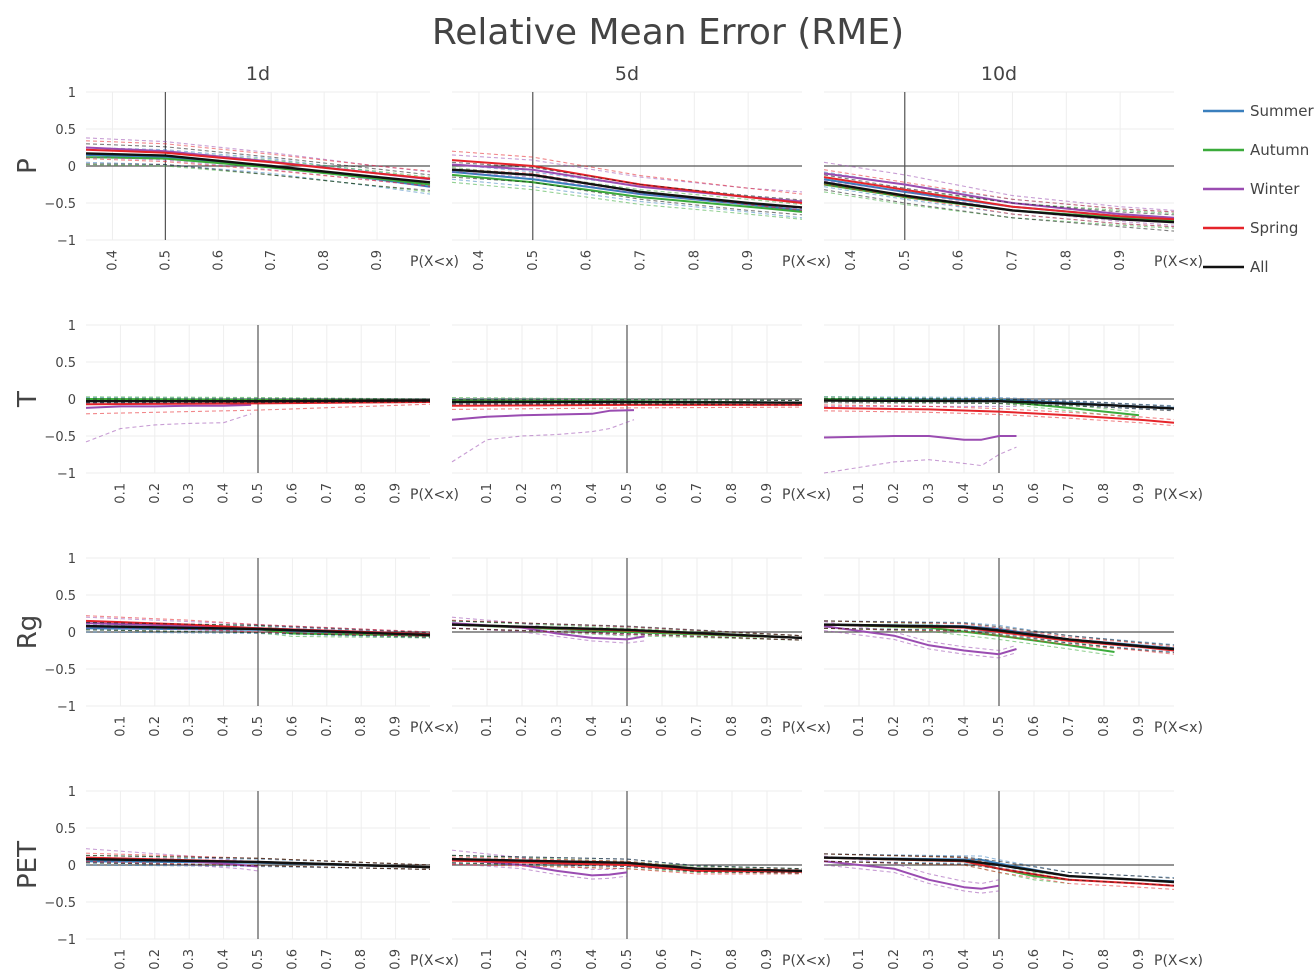  I want to click on series-band-lower-autumn, so click(627, 200).